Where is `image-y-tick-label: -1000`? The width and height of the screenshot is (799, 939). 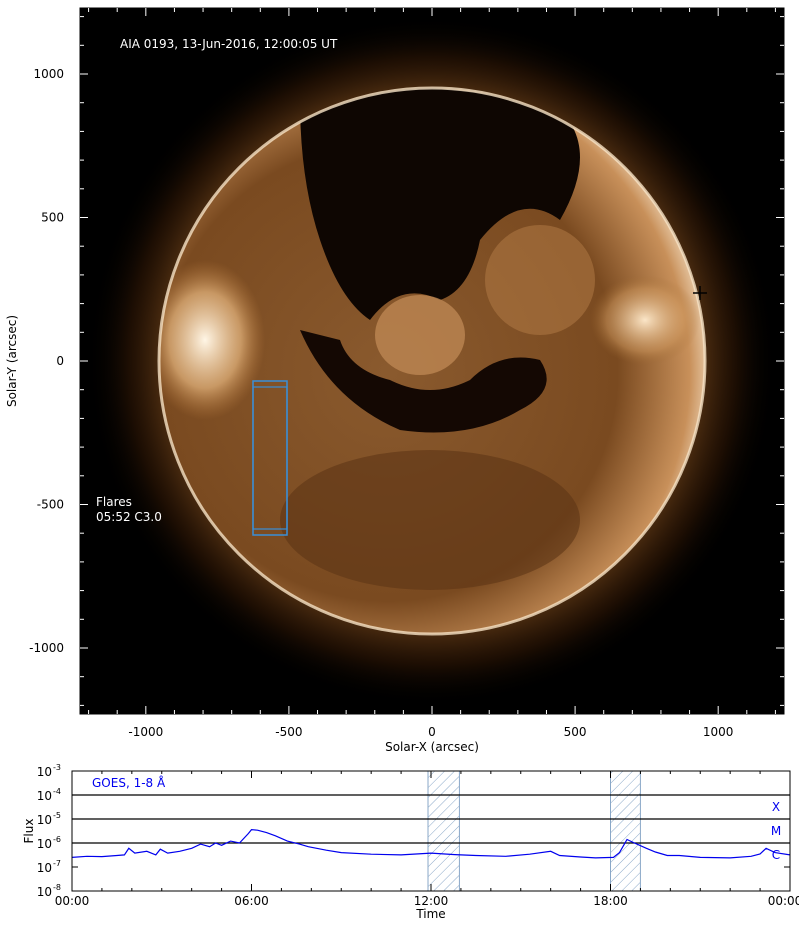
image-y-tick-label: -1000 is located at coordinates (46, 648).